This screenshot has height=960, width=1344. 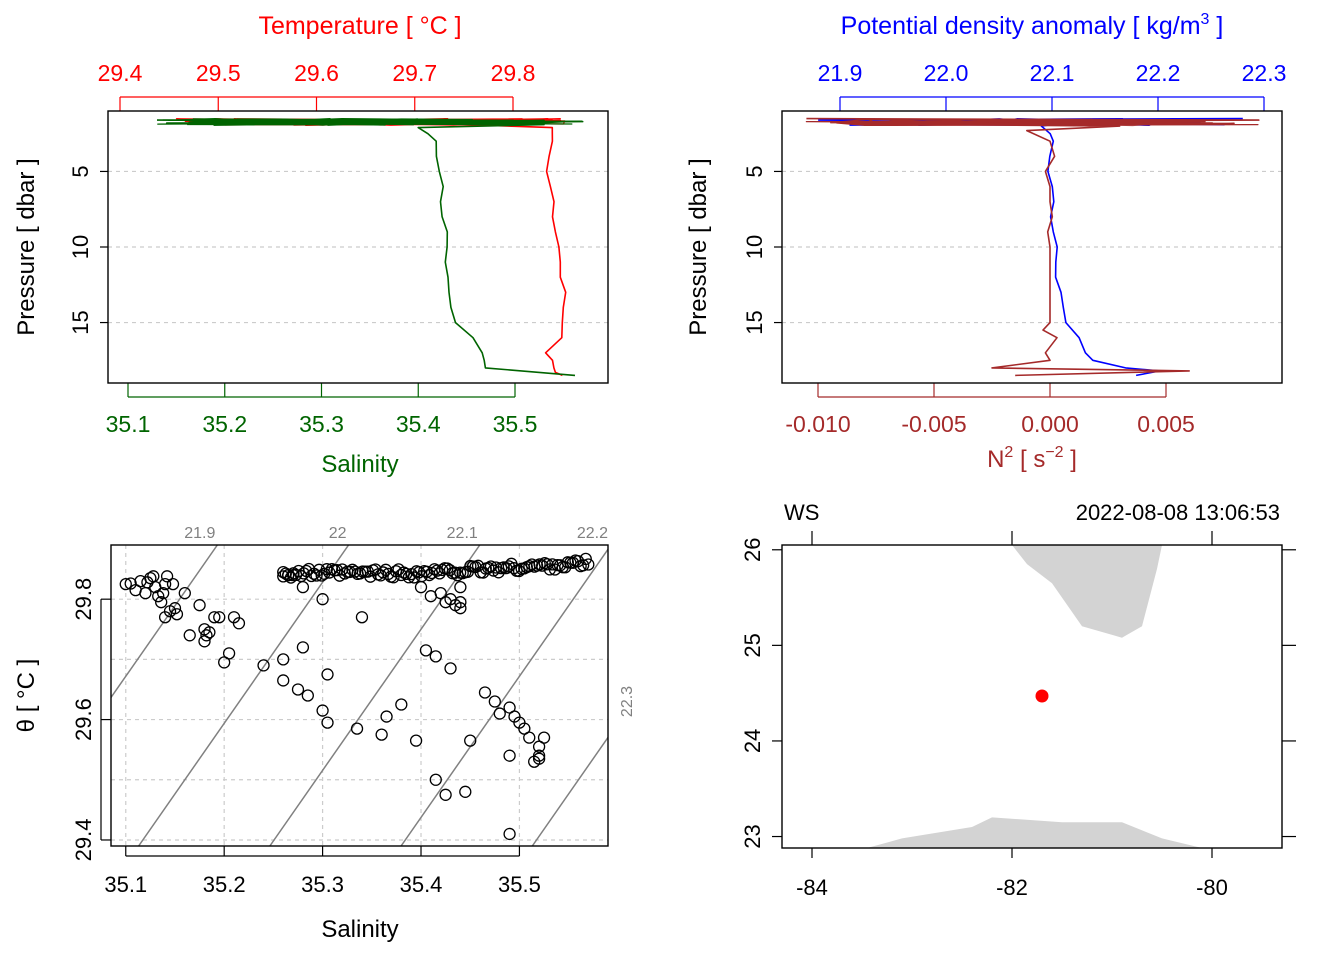 I want to click on x-tick-label: 35.5, so click(x=519, y=884).